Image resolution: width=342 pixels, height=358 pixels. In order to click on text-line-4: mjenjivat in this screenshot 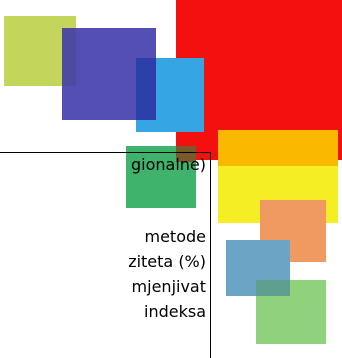, I will do `click(168, 286)`.